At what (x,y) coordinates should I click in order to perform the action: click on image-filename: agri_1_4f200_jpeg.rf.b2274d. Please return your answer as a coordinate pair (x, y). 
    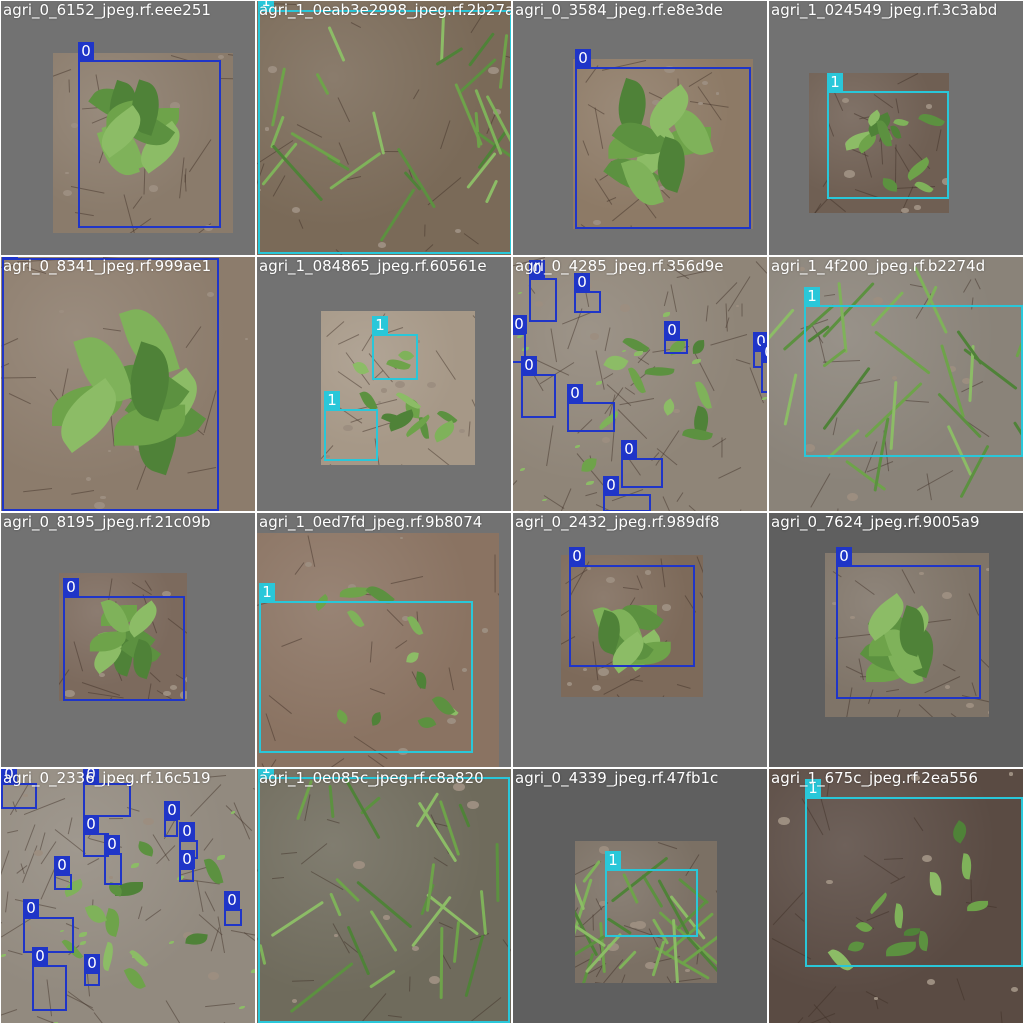
    Looking at the image, I should click on (878, 266).